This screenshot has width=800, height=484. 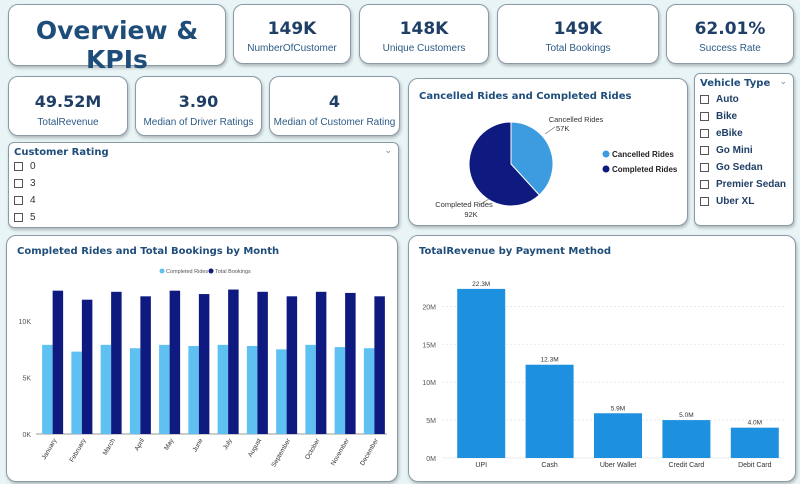 What do you see at coordinates (334, 101) in the screenshot?
I see `kpi-value: 4` at bounding box center [334, 101].